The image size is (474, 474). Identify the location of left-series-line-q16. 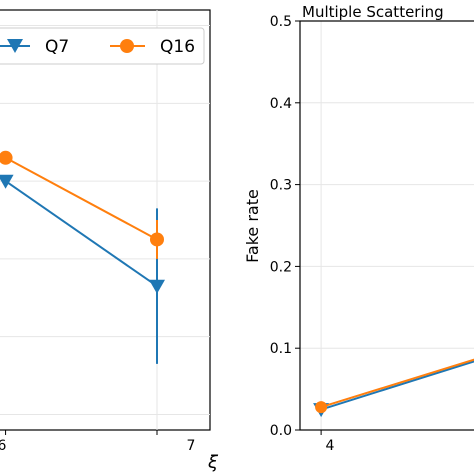
(81, 198).